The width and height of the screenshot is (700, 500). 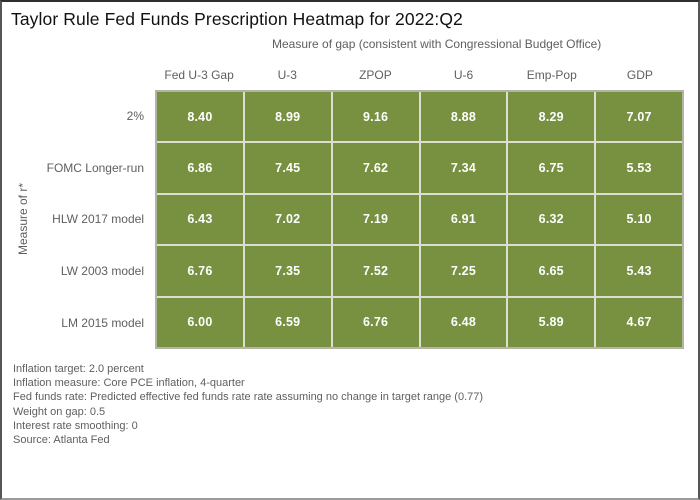 What do you see at coordinates (287, 75) in the screenshot?
I see `column-header: U-3` at bounding box center [287, 75].